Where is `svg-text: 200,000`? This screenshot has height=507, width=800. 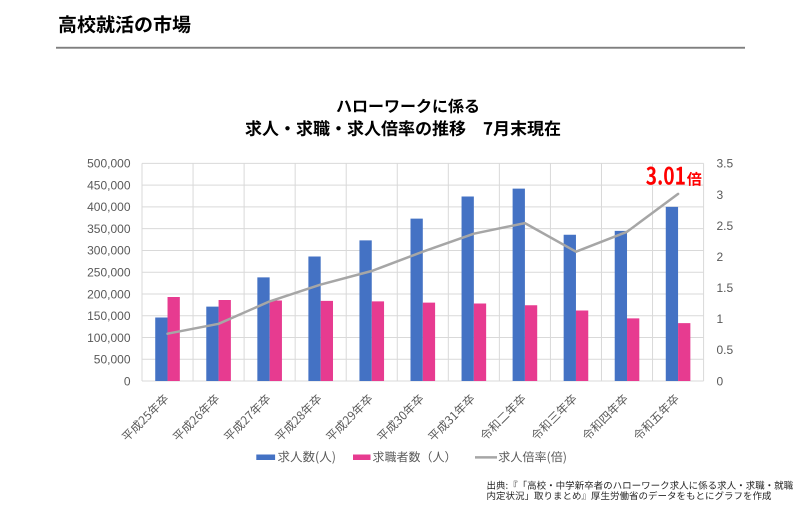
svg-text: 200,000 is located at coordinates (109, 294).